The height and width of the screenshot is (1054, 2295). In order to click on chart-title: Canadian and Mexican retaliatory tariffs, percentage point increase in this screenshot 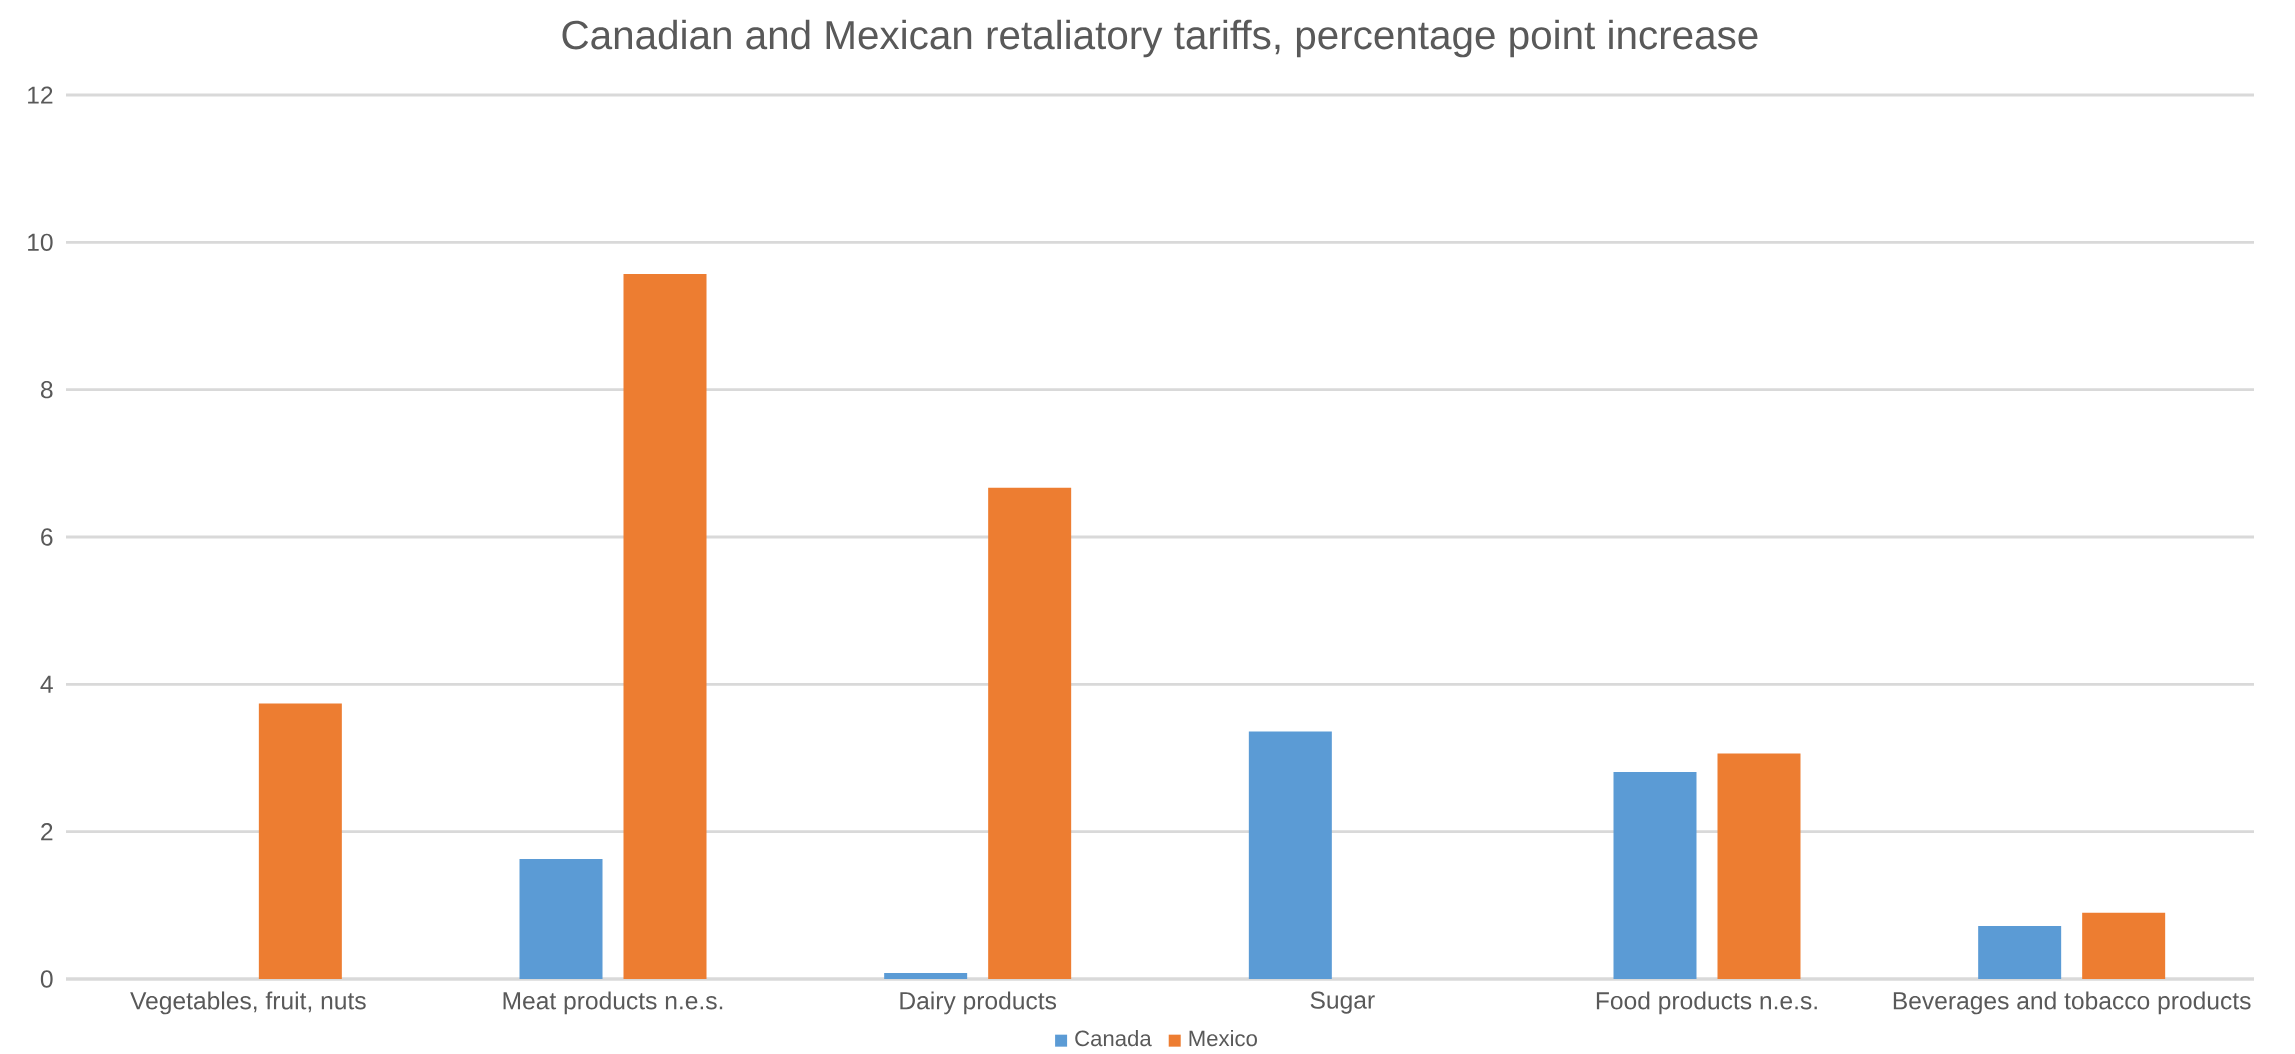, I will do `click(1160, 38)`.